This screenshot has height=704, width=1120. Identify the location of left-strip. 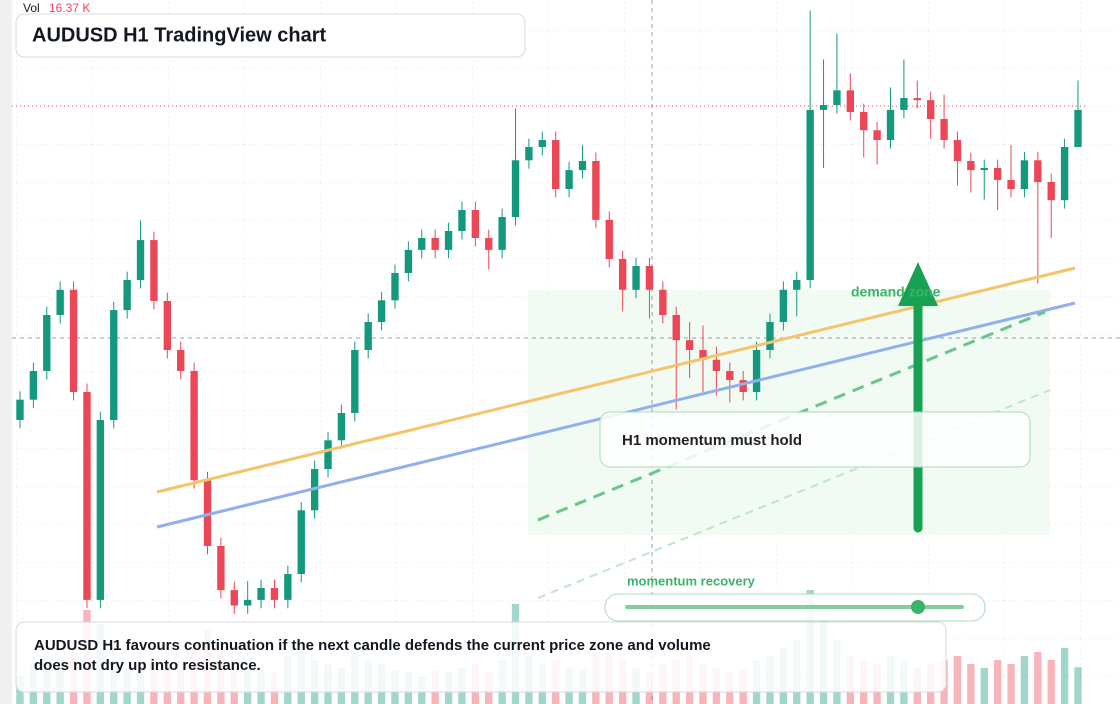
(6, 352).